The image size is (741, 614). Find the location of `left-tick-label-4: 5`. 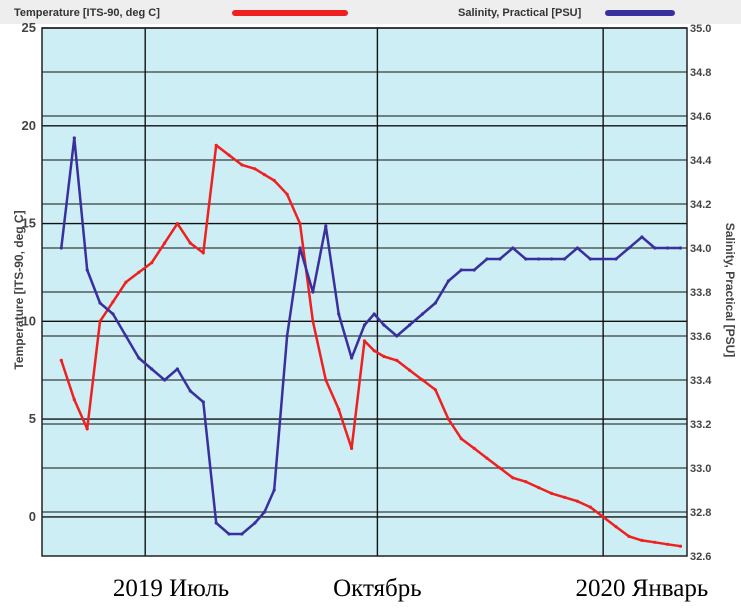

left-tick-label-4: 5 is located at coordinates (32, 418).